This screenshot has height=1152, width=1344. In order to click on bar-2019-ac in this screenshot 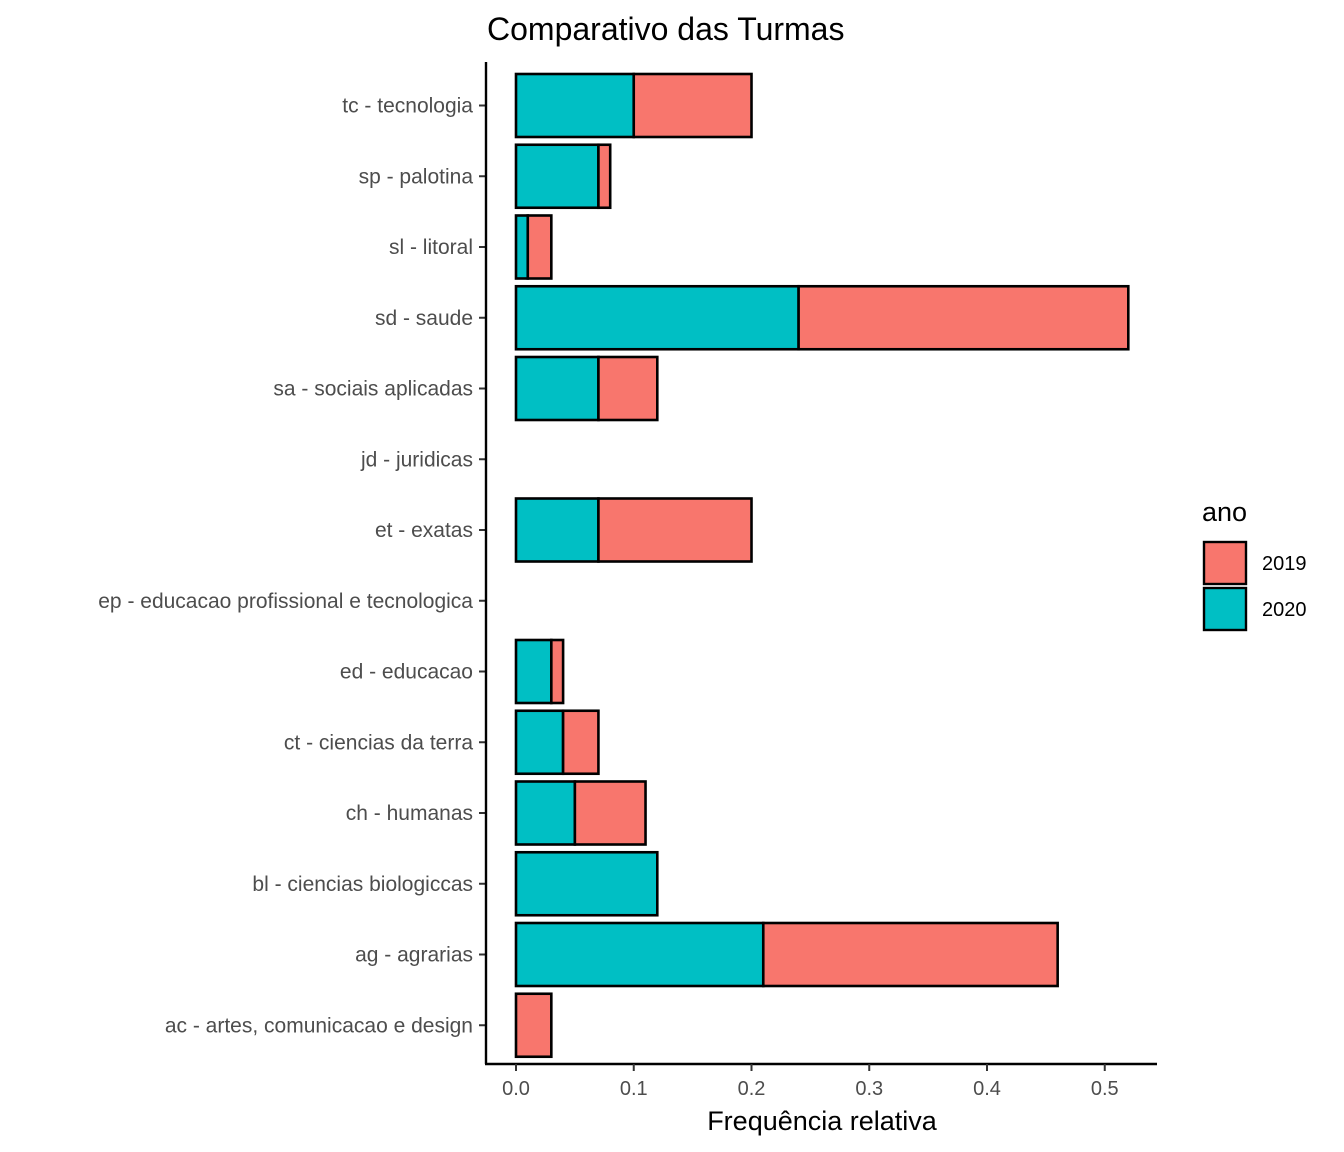, I will do `click(533, 1025)`.